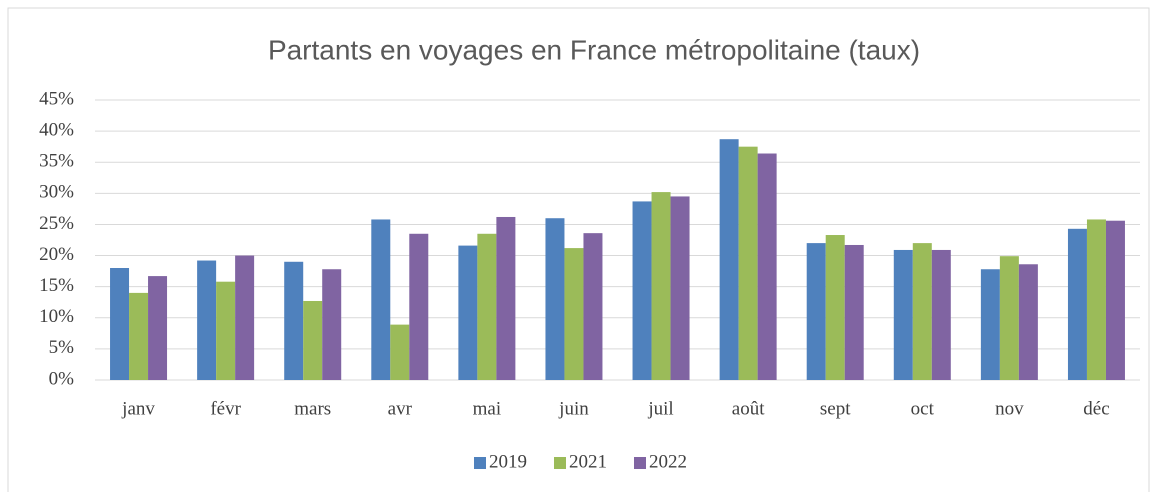 This screenshot has height=492, width=1158. Describe the element at coordinates (487, 408) in the screenshot. I see `x-tick-label: mai` at that location.